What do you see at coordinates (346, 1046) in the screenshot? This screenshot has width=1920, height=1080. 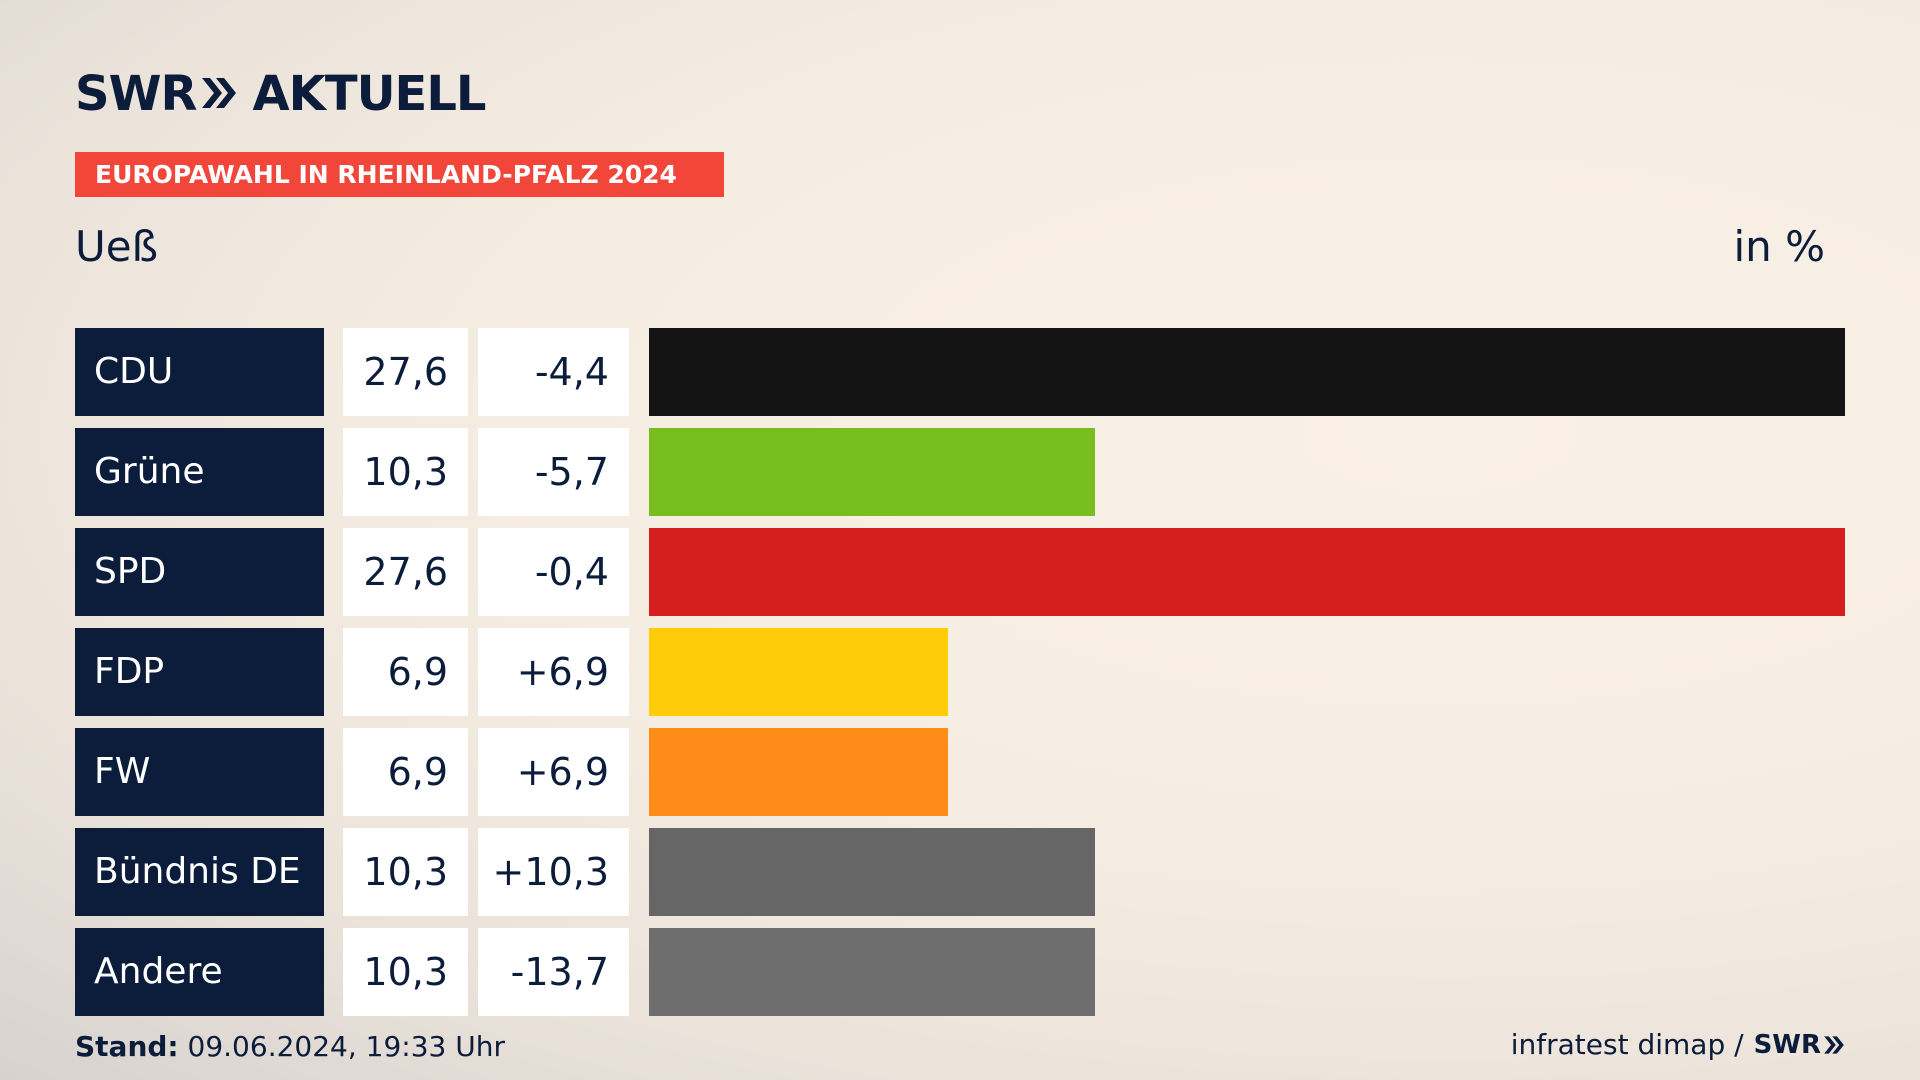 I see `stand-value: 09.06.2024, 19:33 Uhr` at bounding box center [346, 1046].